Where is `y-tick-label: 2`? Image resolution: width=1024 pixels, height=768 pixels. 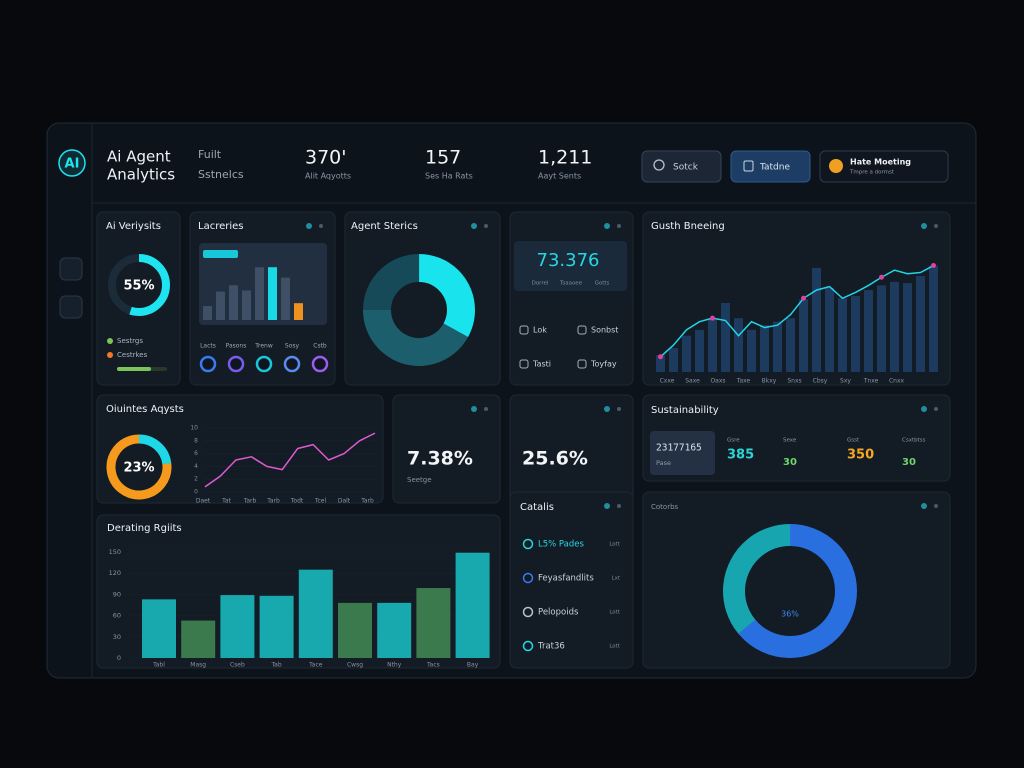 y-tick-label: 2 is located at coordinates (196, 479).